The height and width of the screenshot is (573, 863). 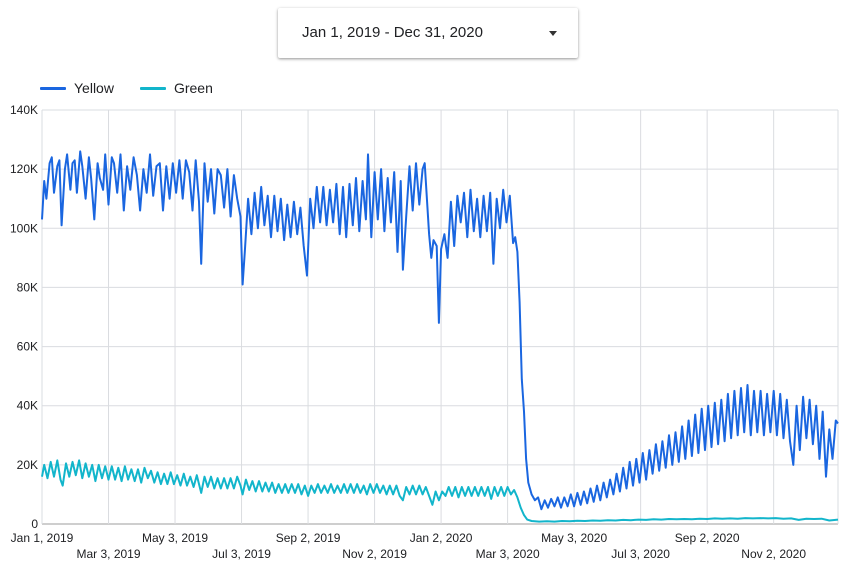 What do you see at coordinates (94, 88) in the screenshot?
I see `legend-label-yellow: Yellow` at bounding box center [94, 88].